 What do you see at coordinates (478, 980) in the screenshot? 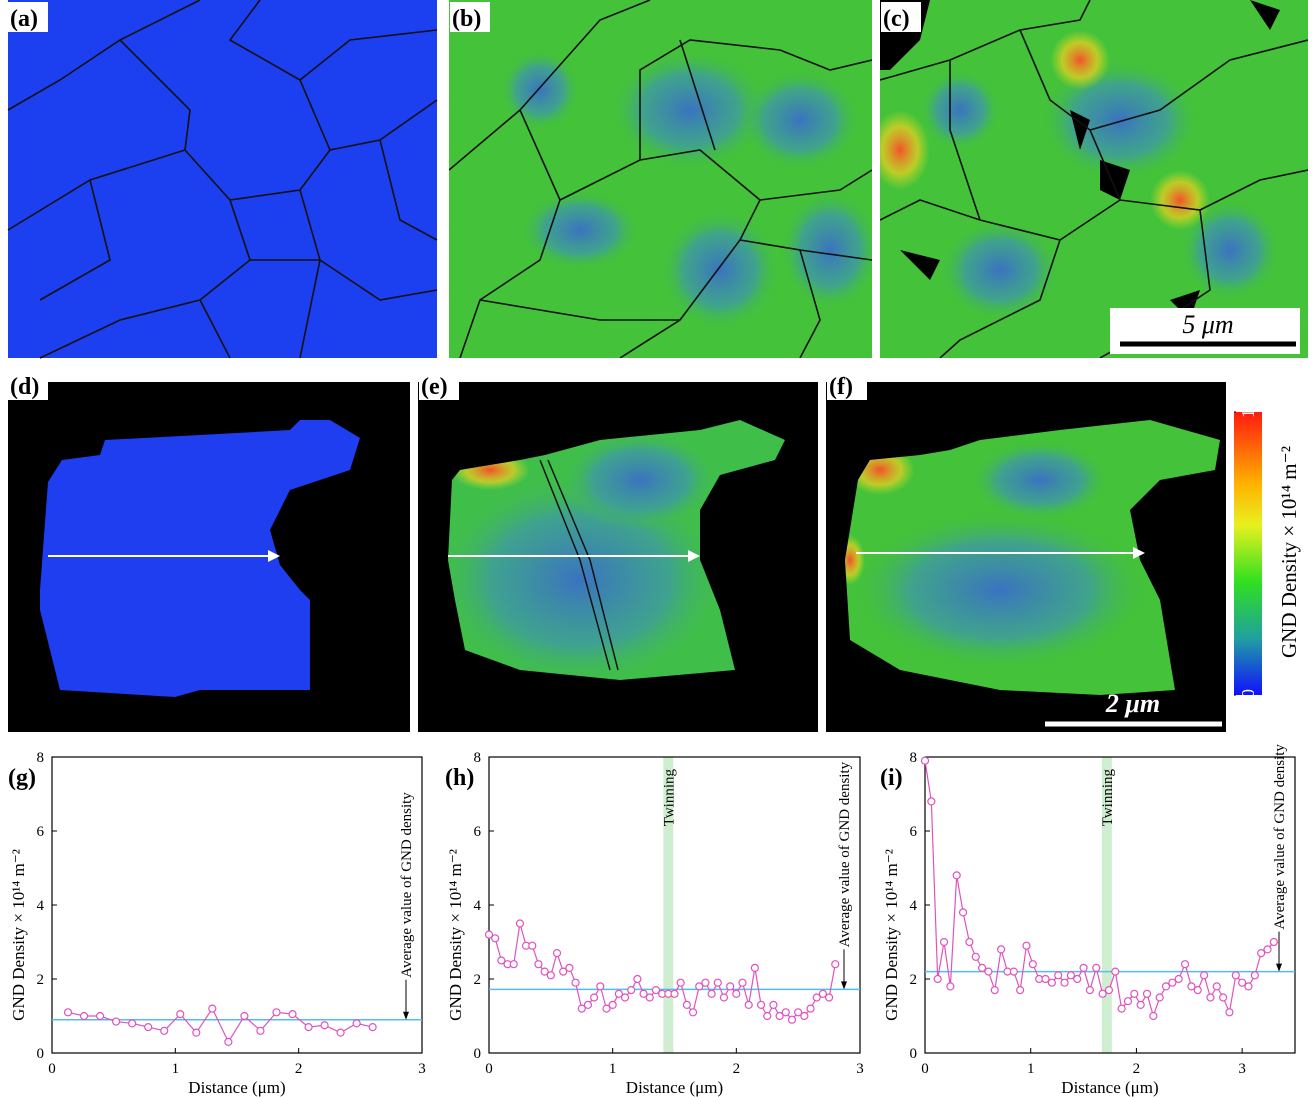
I see `y-tick-label: 2` at bounding box center [478, 980].